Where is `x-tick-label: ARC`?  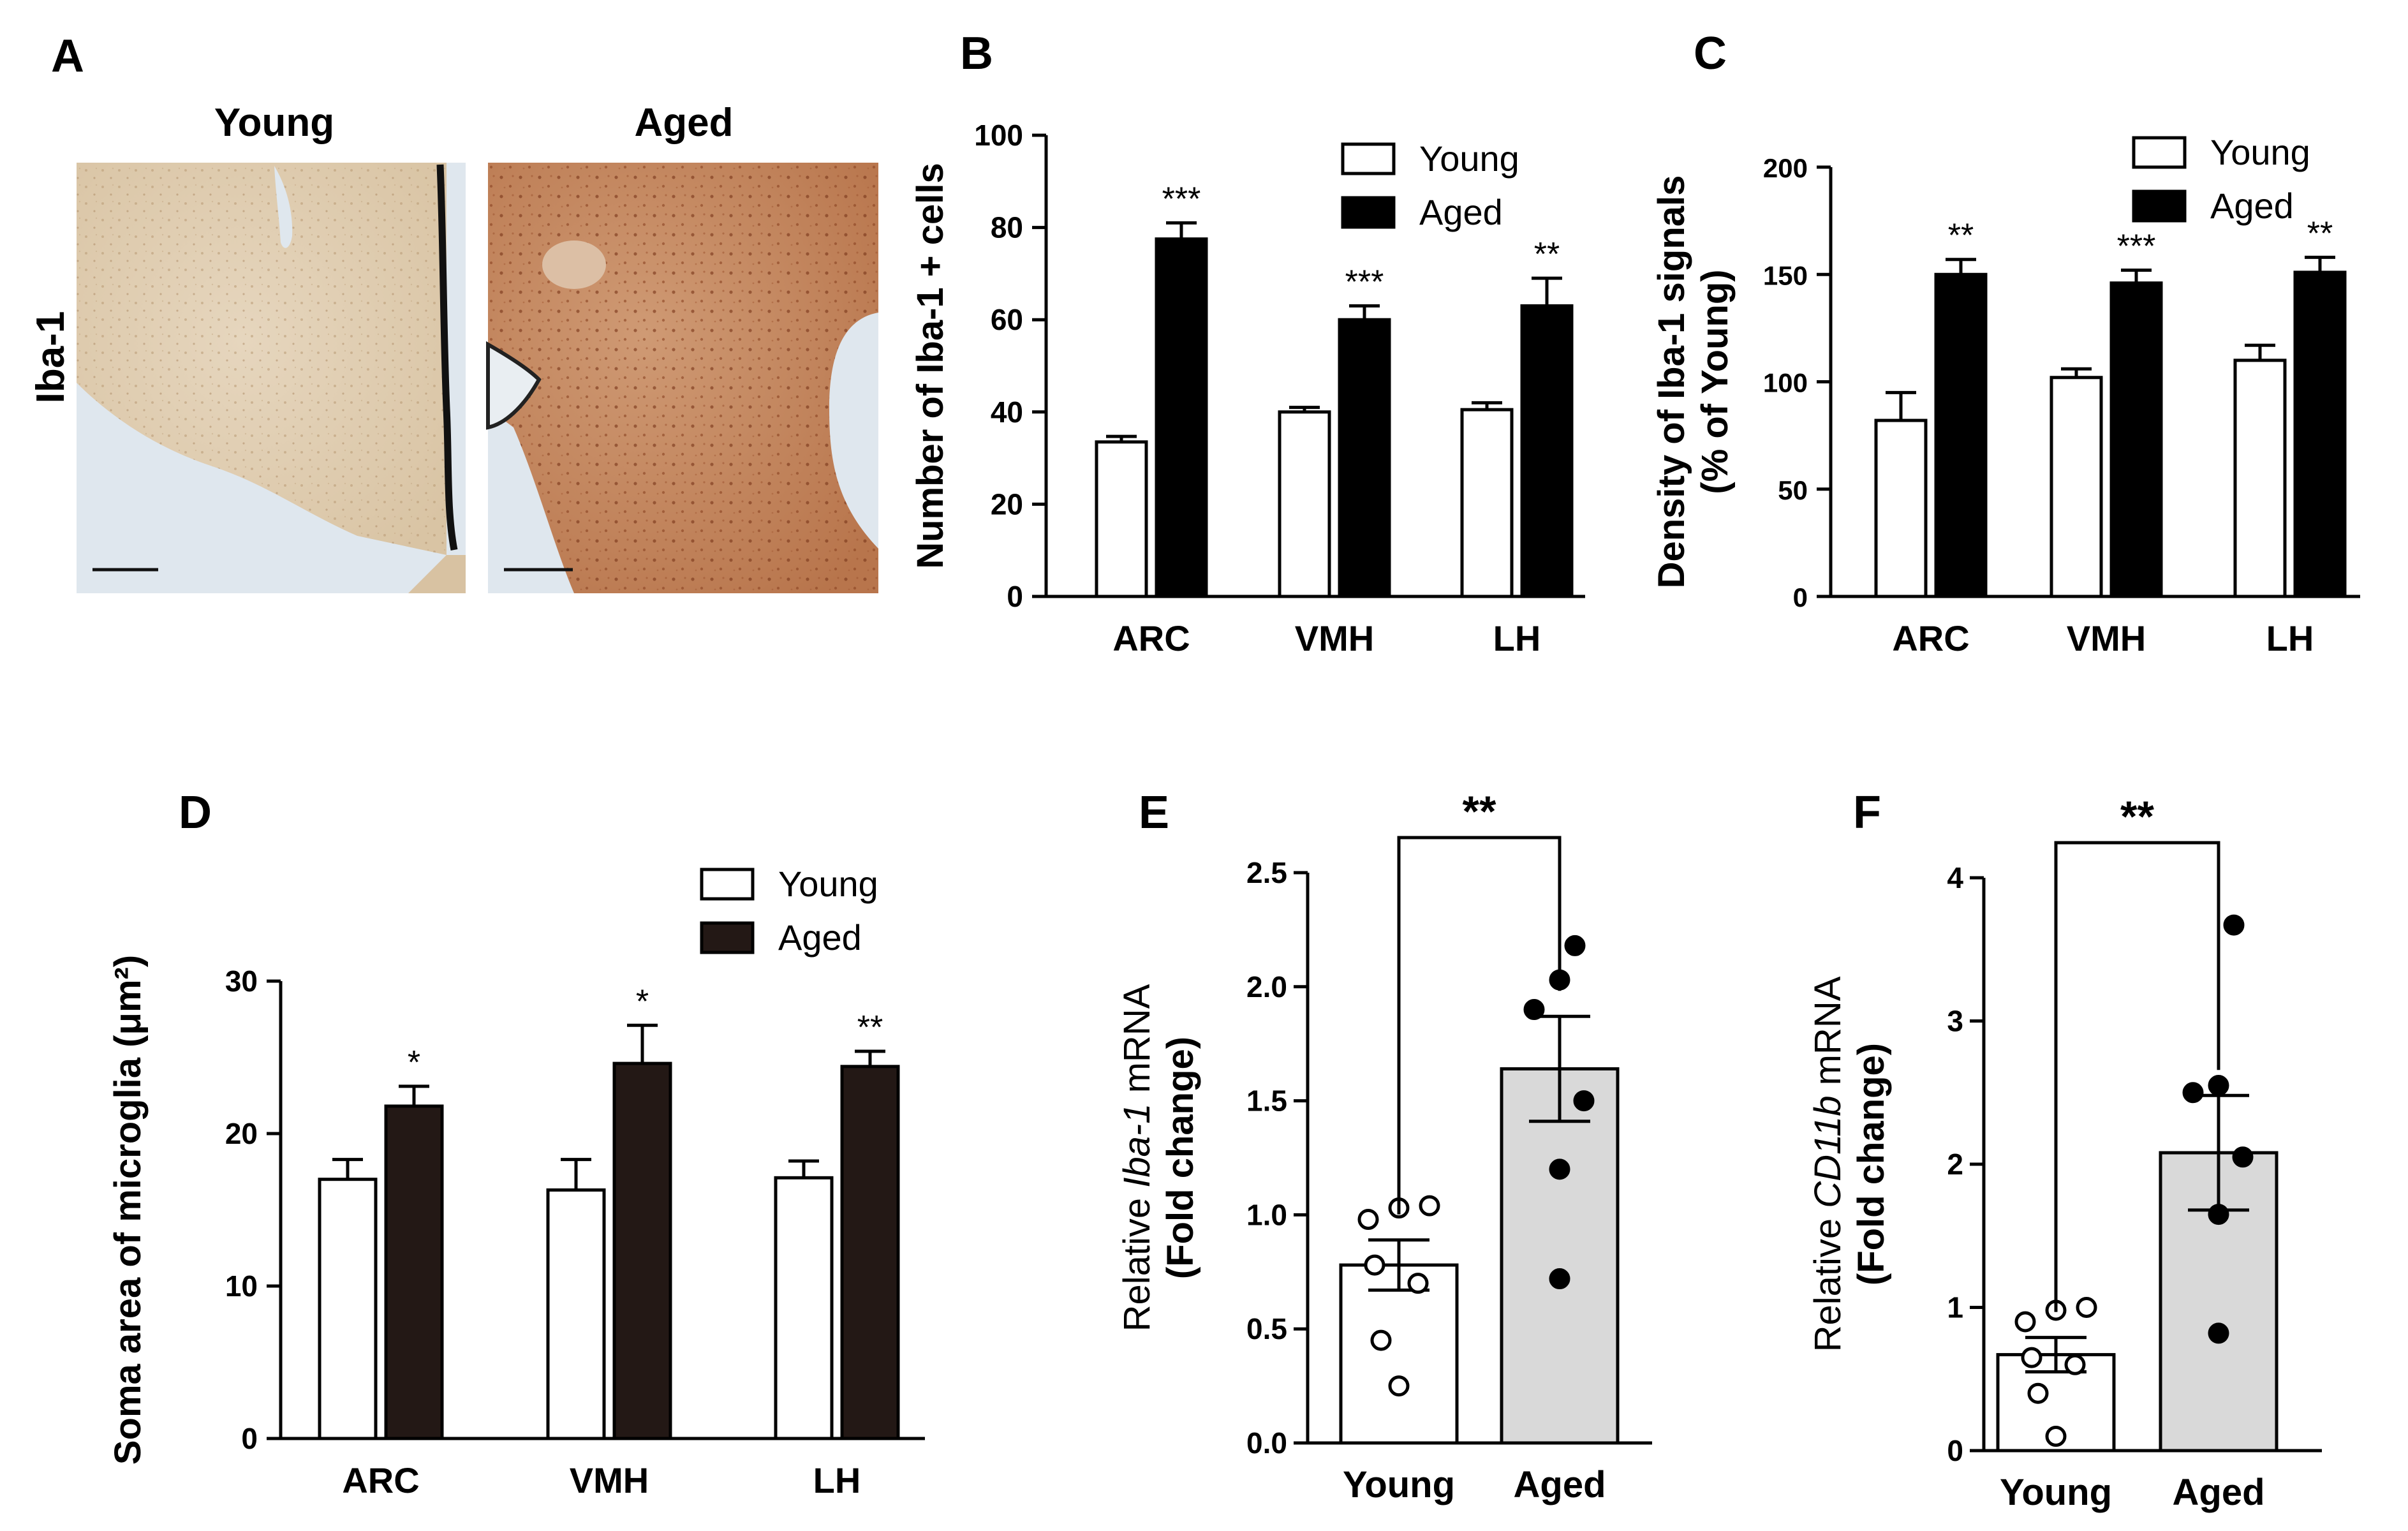 x-tick-label: ARC is located at coordinates (1930, 638).